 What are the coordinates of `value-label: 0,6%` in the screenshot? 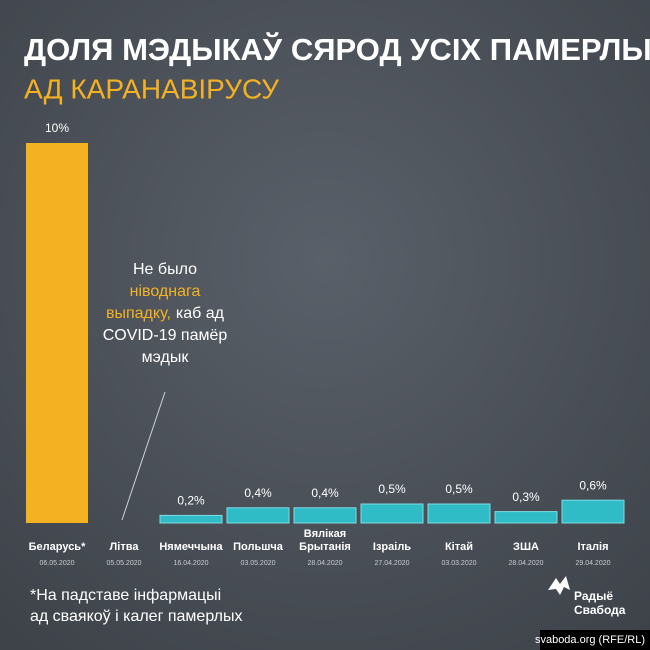 It's located at (593, 485).